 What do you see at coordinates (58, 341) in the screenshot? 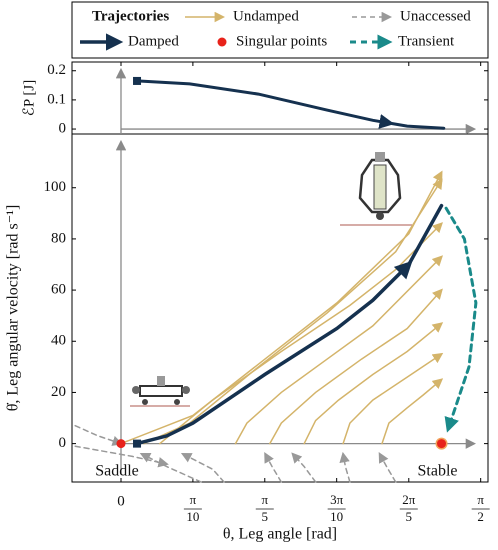
I see `y-tick-label: 40` at bounding box center [58, 341].